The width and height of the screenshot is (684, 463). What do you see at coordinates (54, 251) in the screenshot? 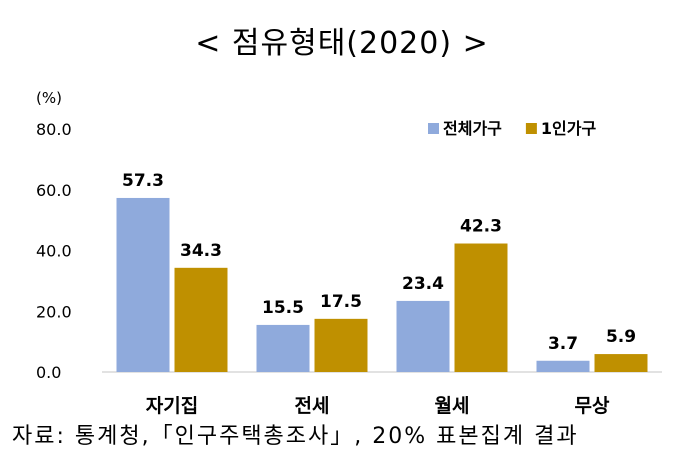
I see `y-tick-label: 40.0` at bounding box center [54, 251].